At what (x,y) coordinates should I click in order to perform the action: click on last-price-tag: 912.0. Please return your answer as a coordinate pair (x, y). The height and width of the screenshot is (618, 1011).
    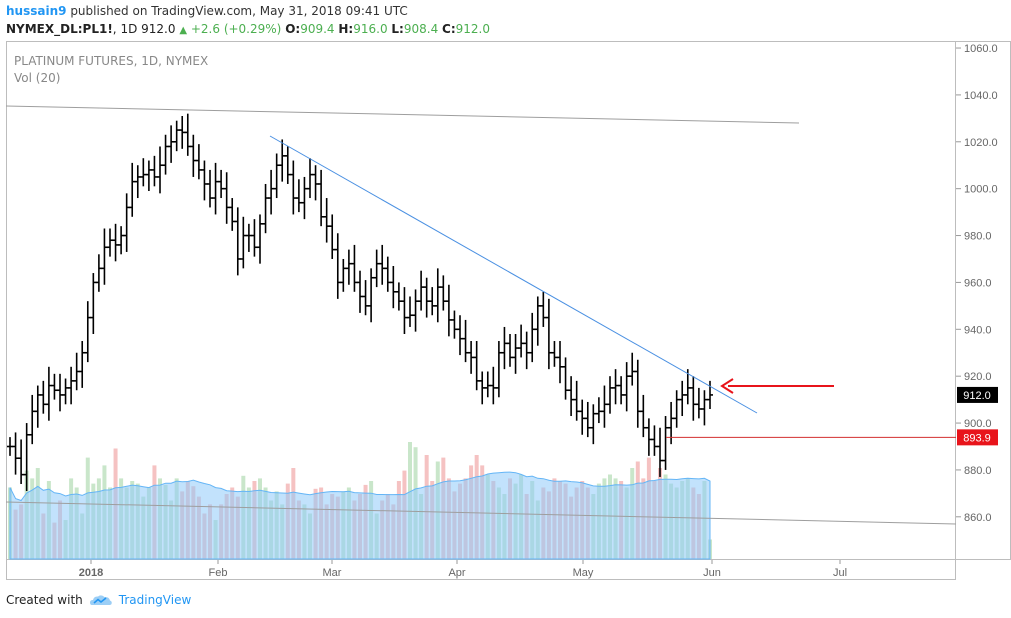
    Looking at the image, I should click on (977, 394).